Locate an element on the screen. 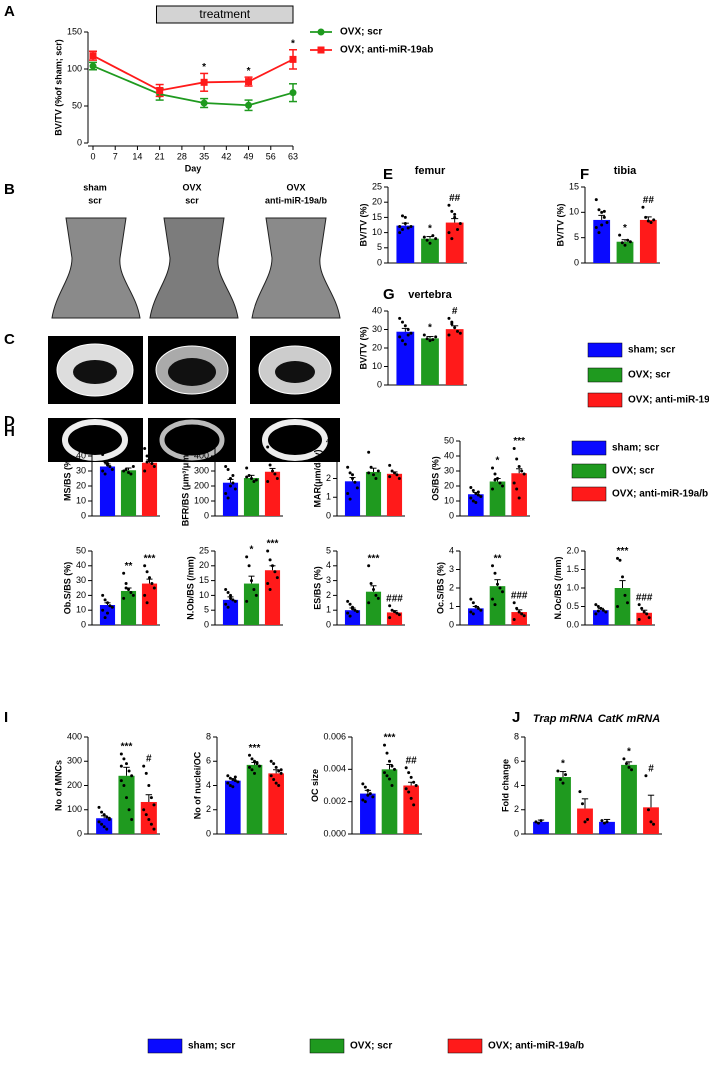 The width and height of the screenshot is (709, 1069). y-axis-label: OC size is located at coordinates (315, 785).